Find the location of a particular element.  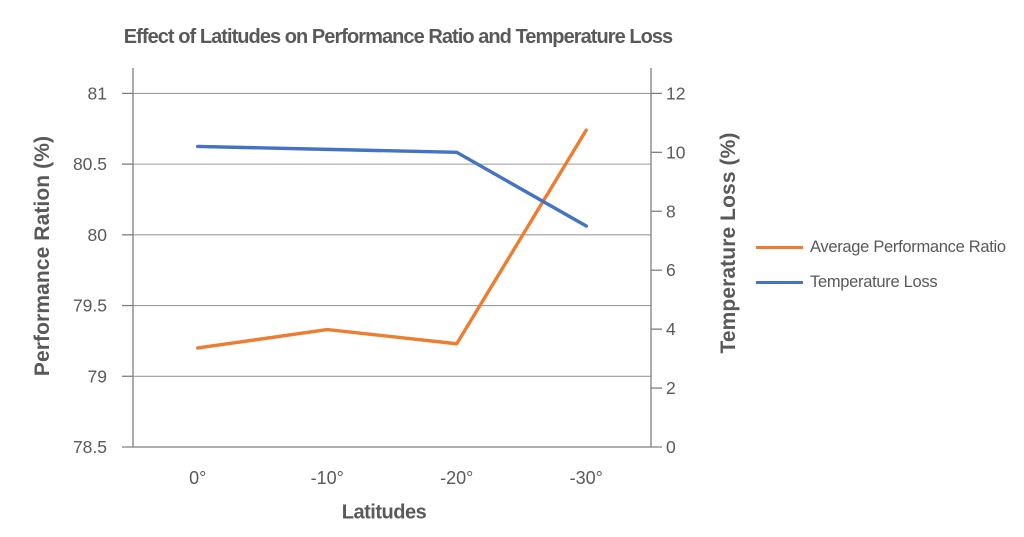

y-axis-left-tick-label: 81 is located at coordinates (97, 93).